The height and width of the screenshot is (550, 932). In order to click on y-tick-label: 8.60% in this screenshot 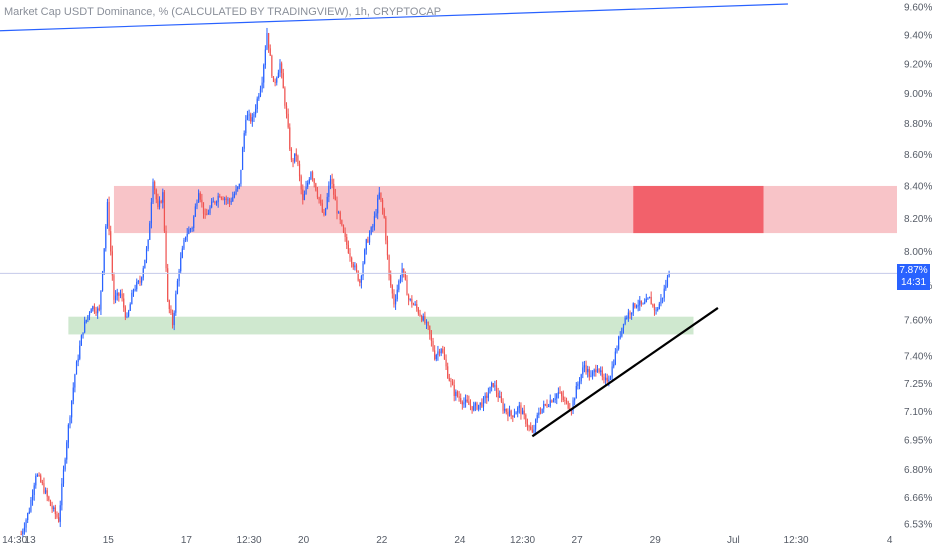, I will do `click(918, 155)`.